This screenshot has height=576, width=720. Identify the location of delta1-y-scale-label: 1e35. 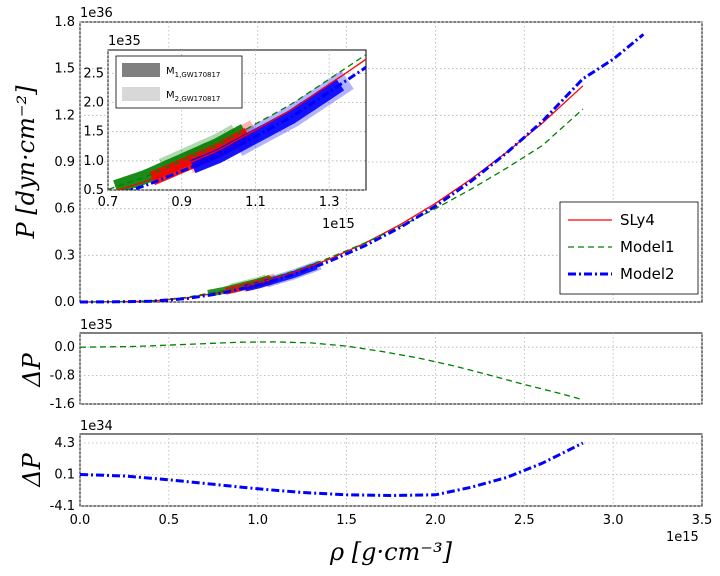
(96, 325).